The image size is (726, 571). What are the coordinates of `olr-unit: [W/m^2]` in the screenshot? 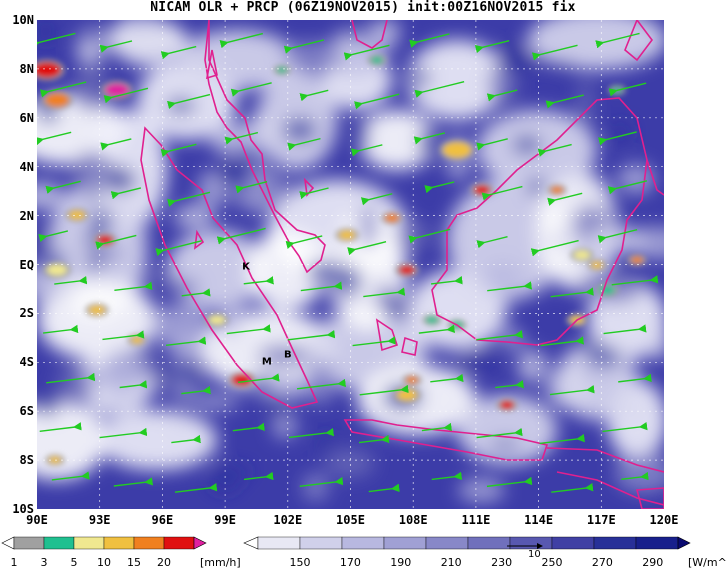 It's located at (707, 562).